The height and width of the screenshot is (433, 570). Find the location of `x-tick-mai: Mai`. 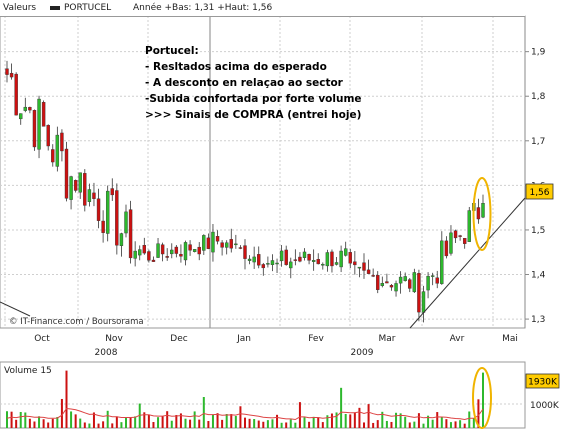

x-tick-mai: Mai is located at coordinates (510, 339).